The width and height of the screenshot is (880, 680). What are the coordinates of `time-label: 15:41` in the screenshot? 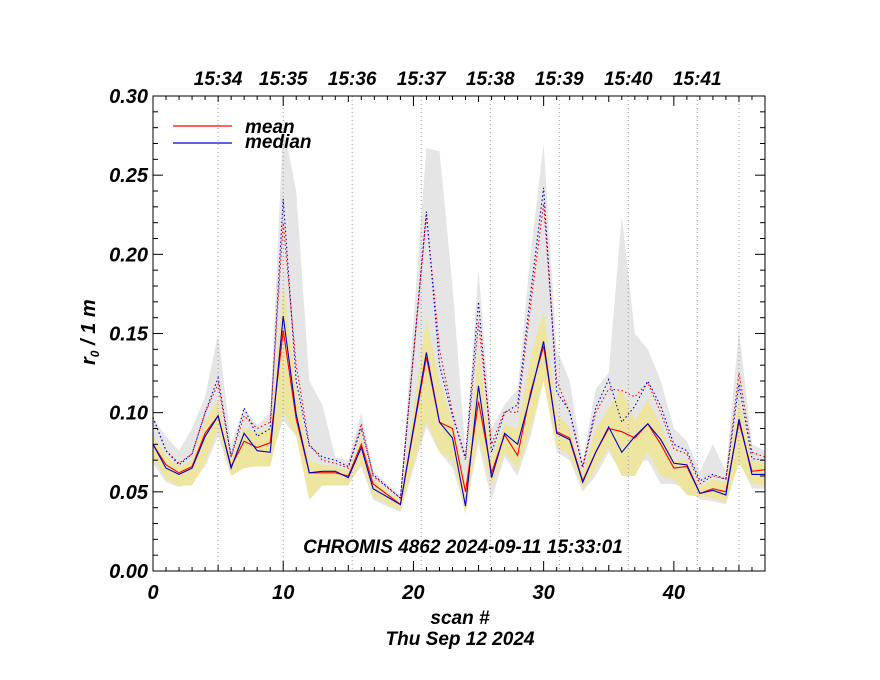 It's located at (697, 79).